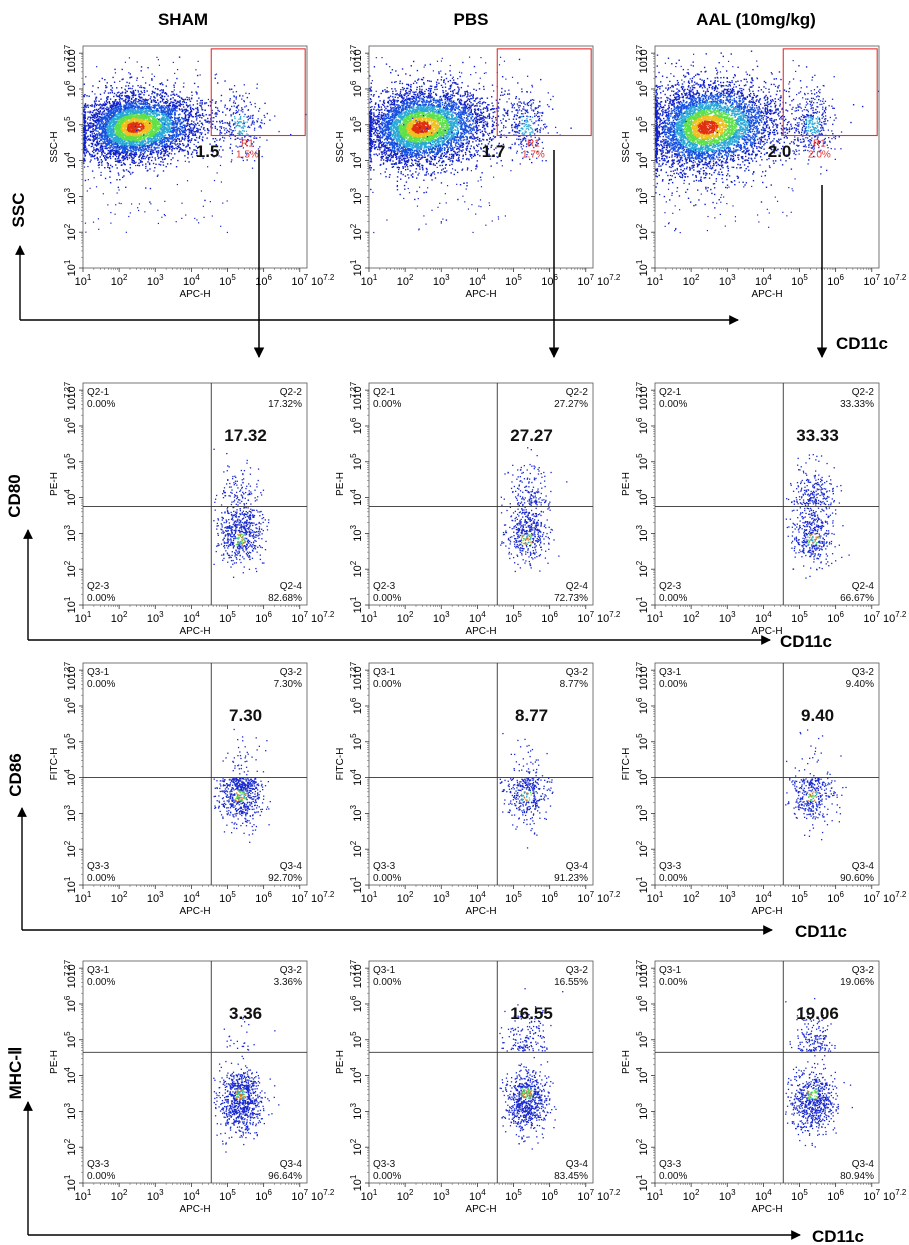  Describe the element at coordinates (245, 435) in the screenshot. I see `quadrant-emphasis-value: 17.32` at that location.